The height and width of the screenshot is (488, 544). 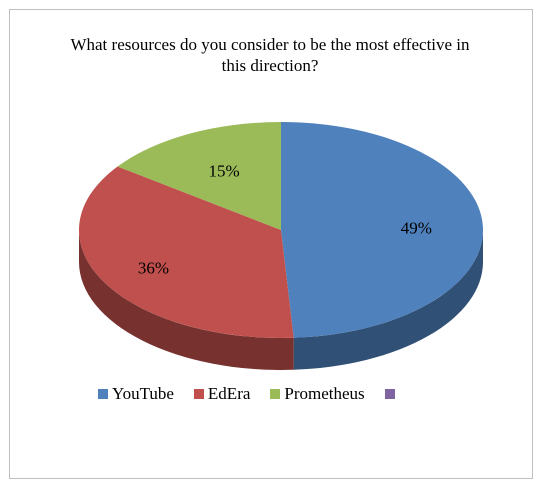 I want to click on legend-item-prometheus: Prometheus, so click(x=317, y=394).